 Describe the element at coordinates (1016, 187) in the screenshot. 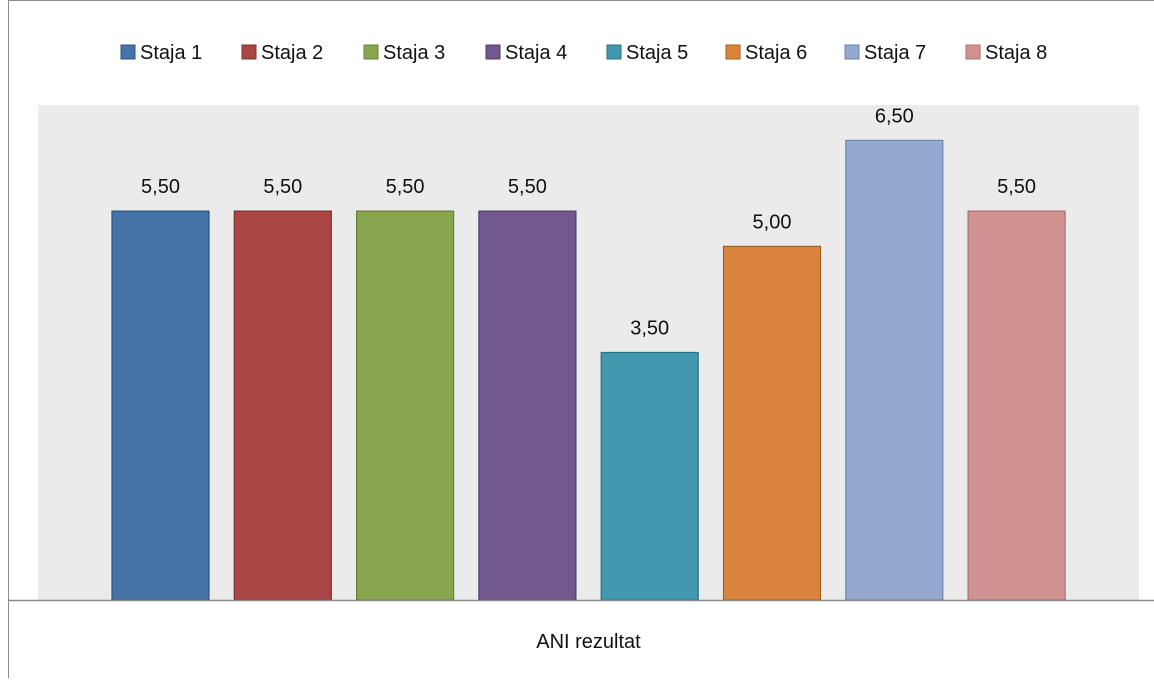

I see `data-label-staja-8: 5,50` at that location.